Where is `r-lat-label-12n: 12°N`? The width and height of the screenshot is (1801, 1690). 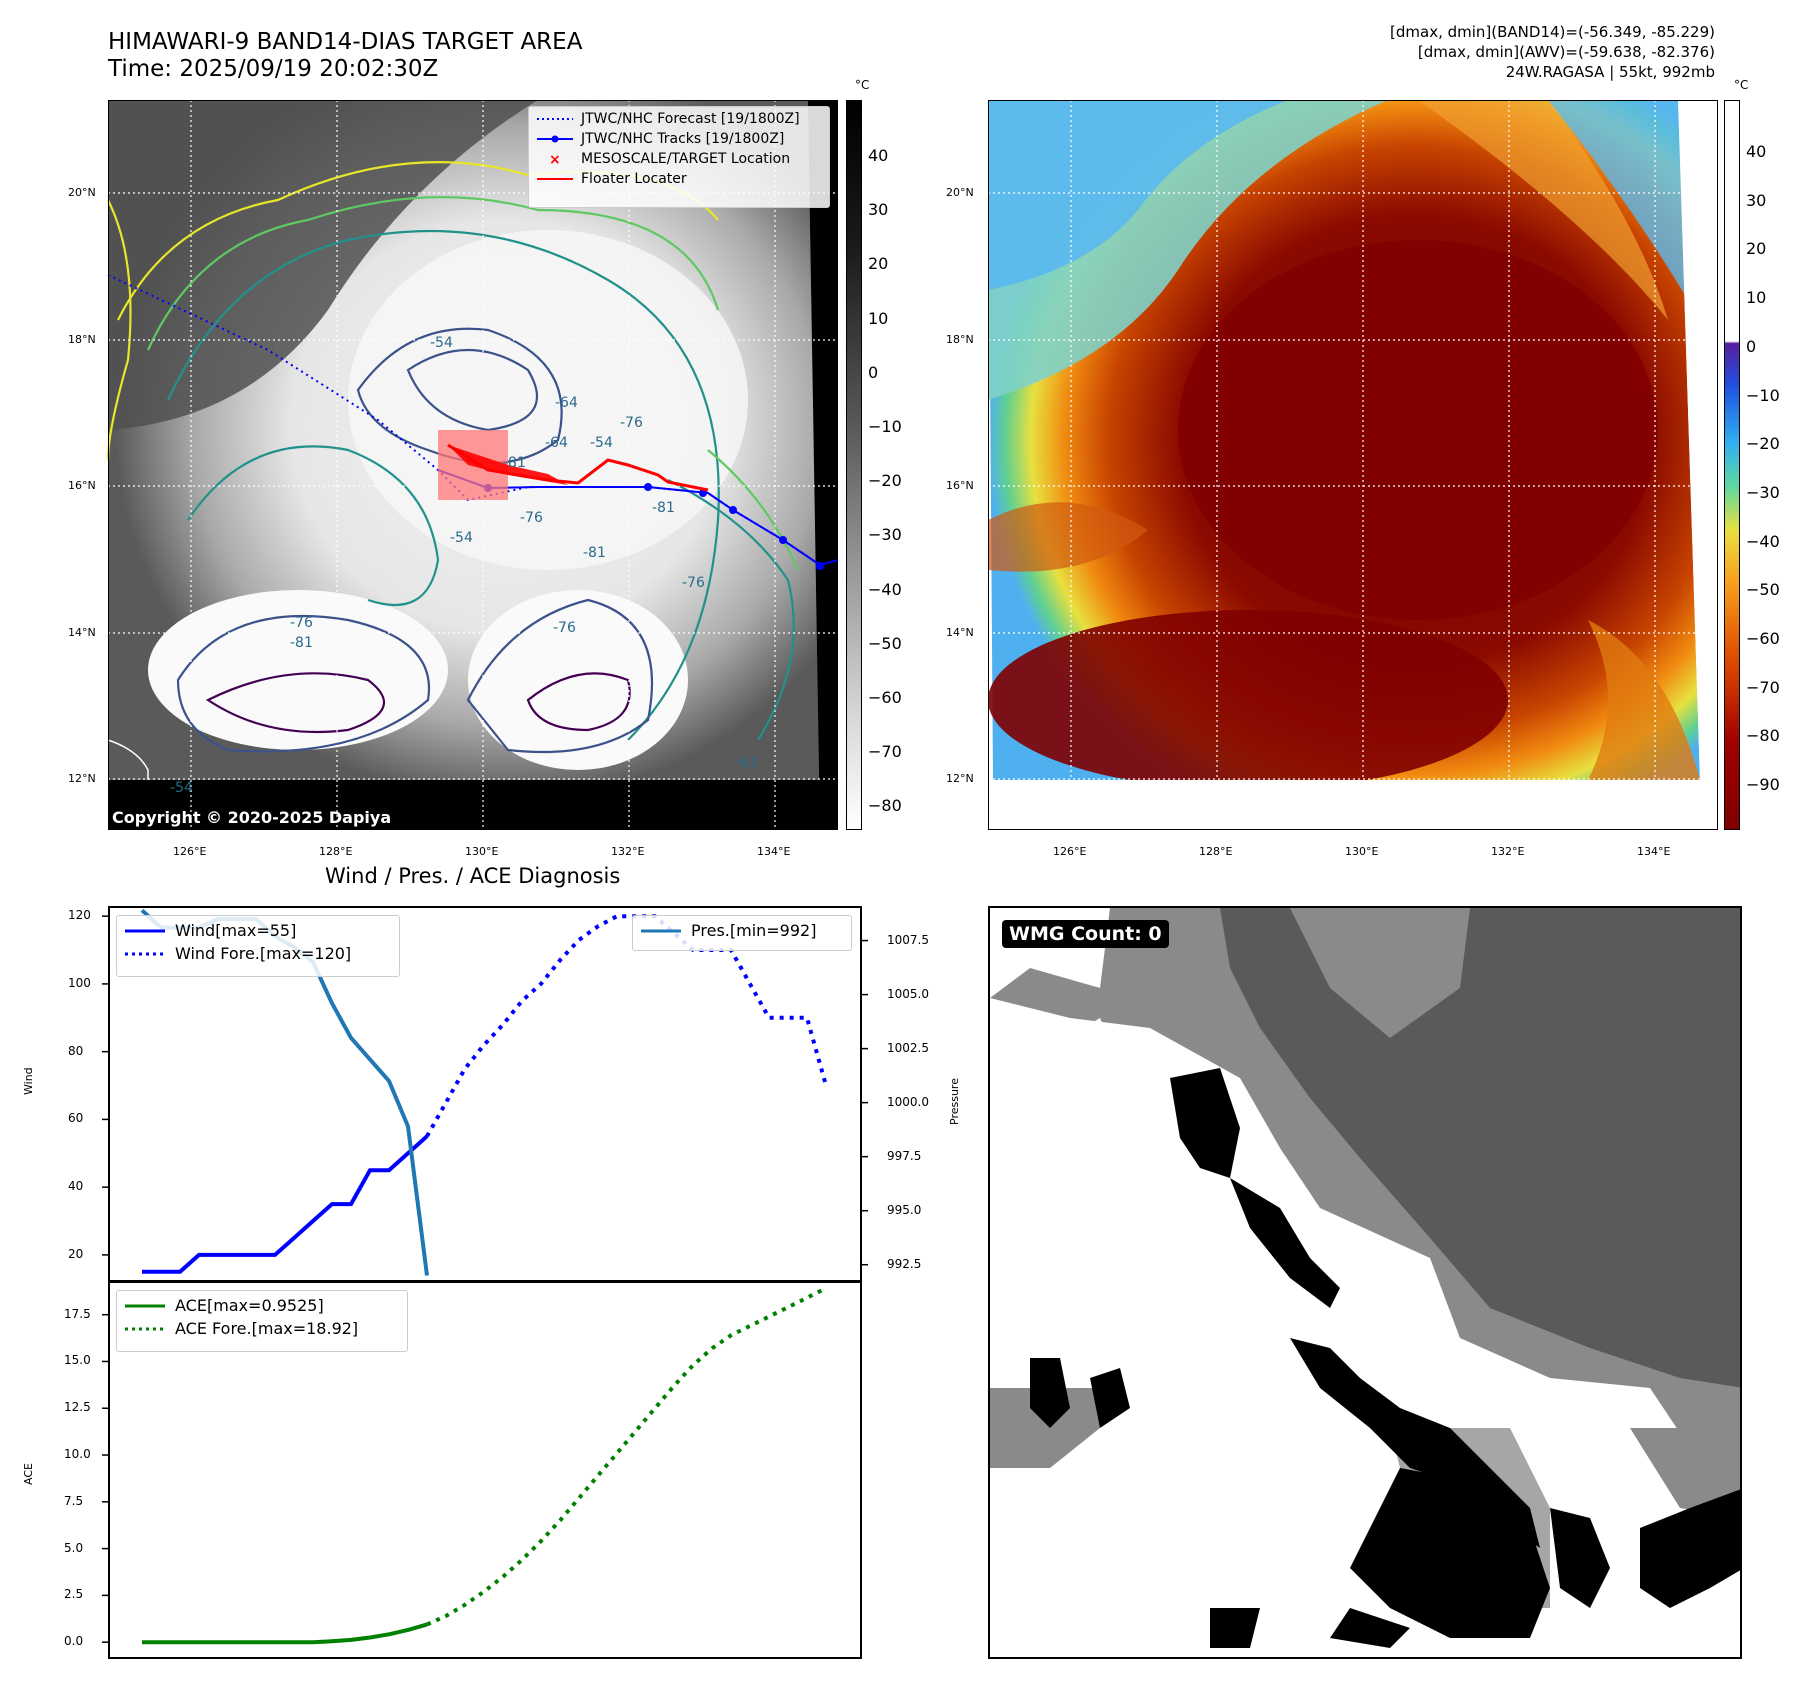 r-lat-label-12n: 12°N is located at coordinates (960, 778).